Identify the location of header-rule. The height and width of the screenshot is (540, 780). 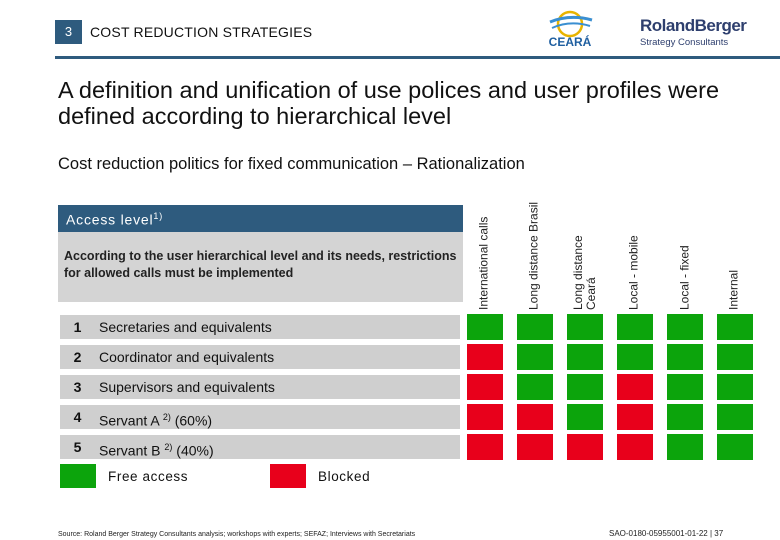
(417, 57).